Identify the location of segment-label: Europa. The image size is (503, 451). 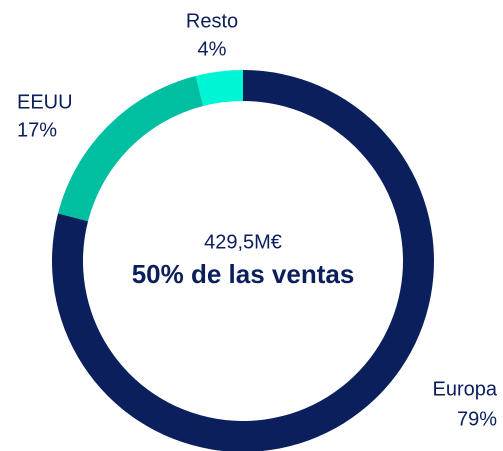
(465, 389).